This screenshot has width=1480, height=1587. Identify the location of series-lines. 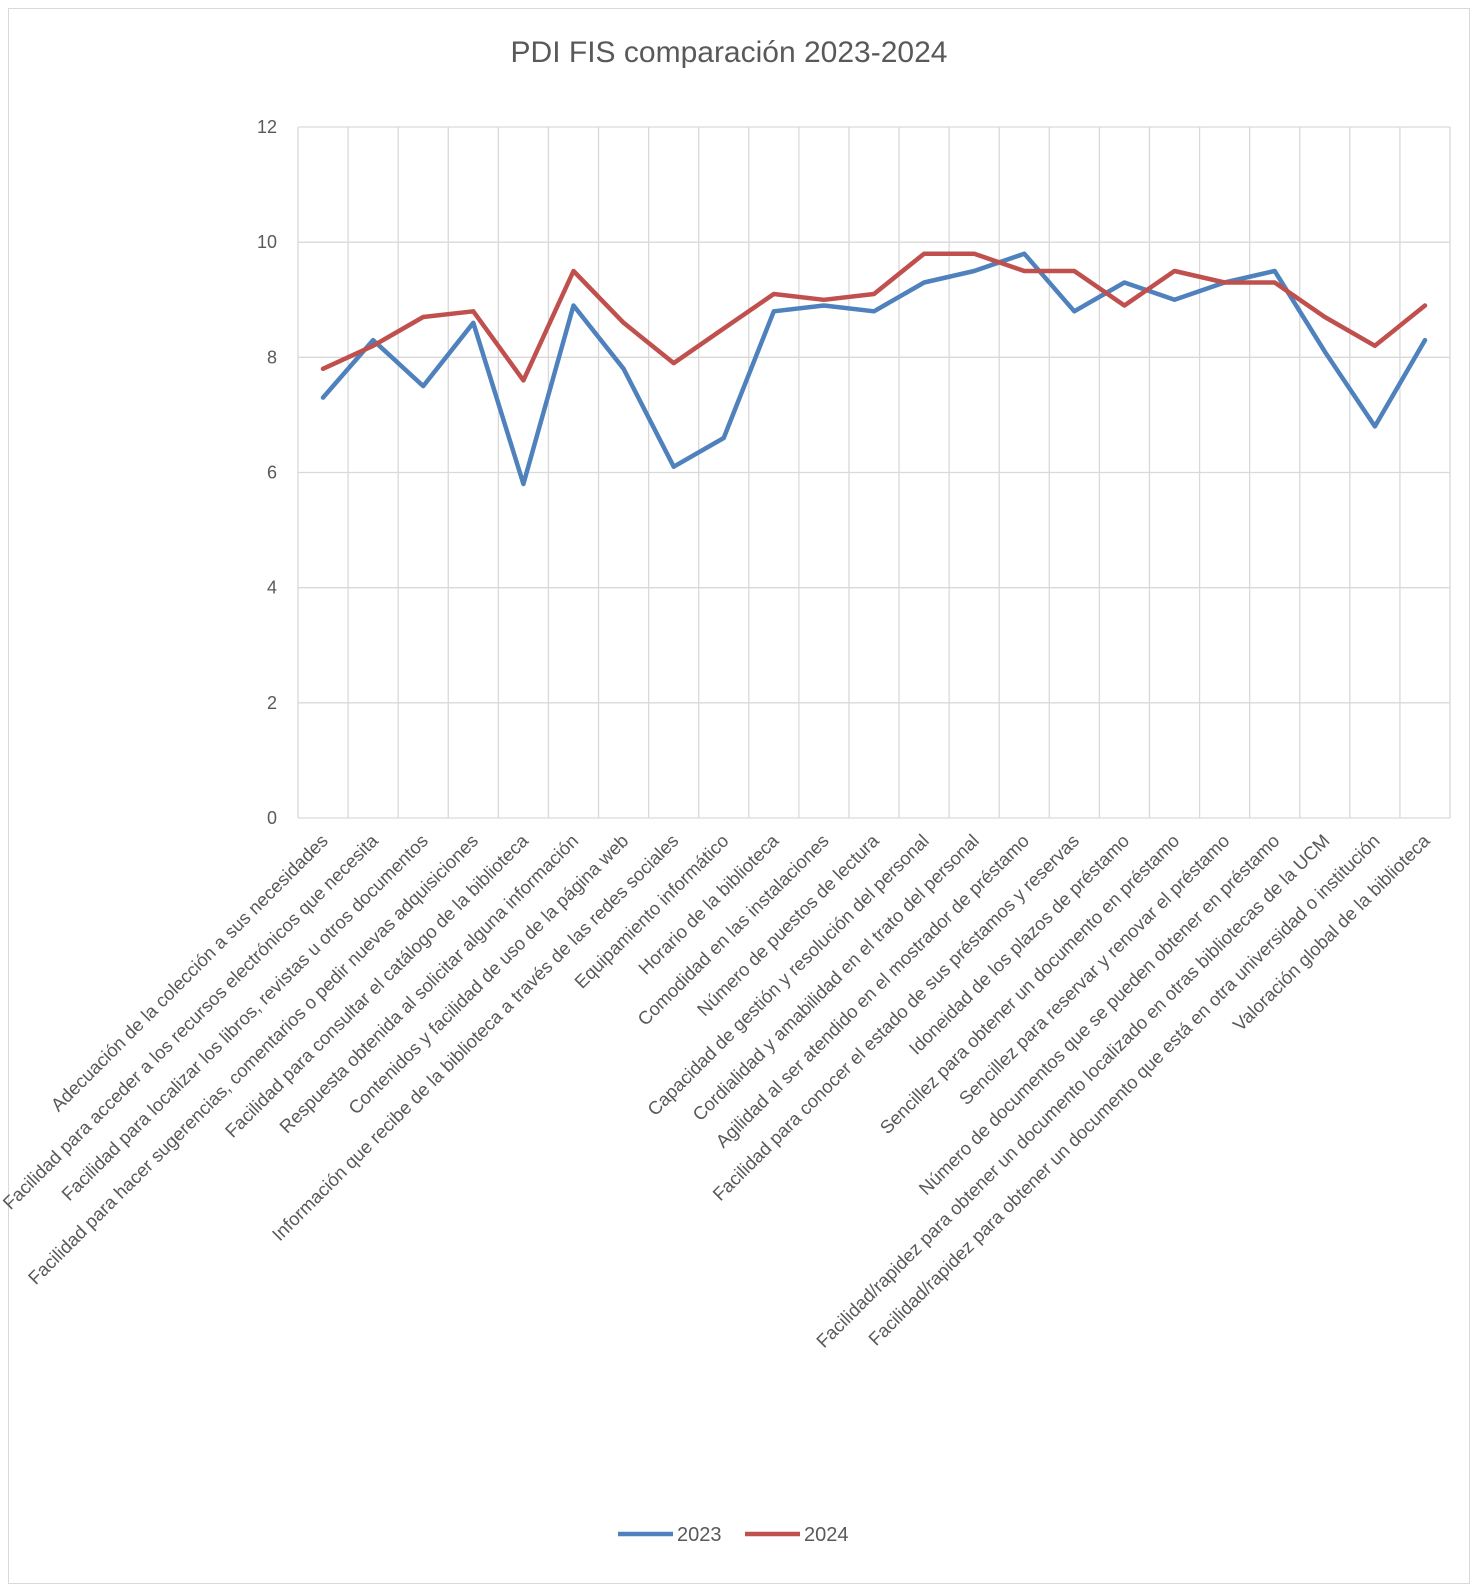
(874, 369).